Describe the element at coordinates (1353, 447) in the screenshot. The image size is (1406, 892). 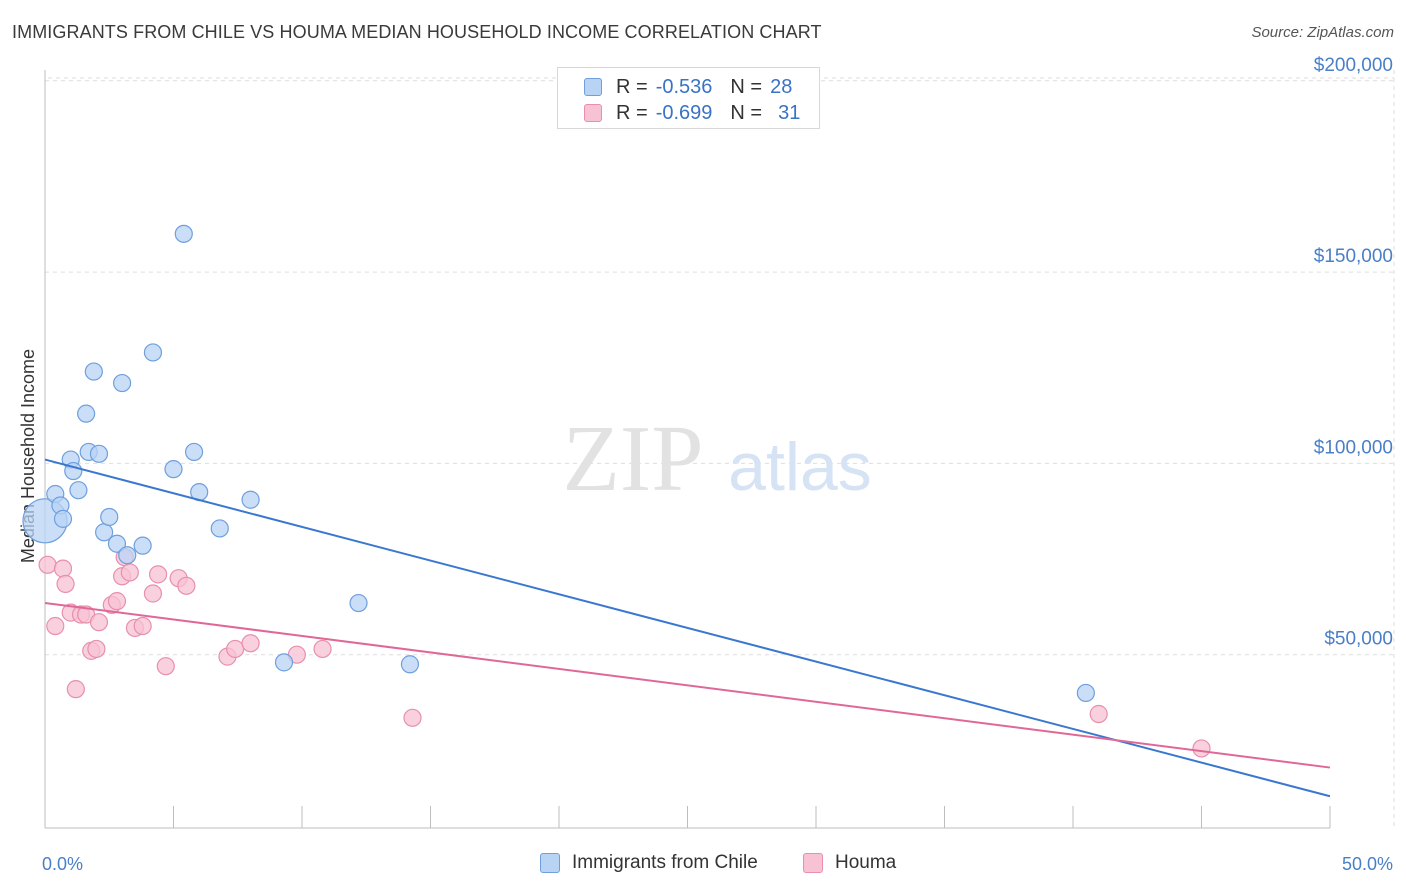
I see `y-tick-label: $100,000` at that location.